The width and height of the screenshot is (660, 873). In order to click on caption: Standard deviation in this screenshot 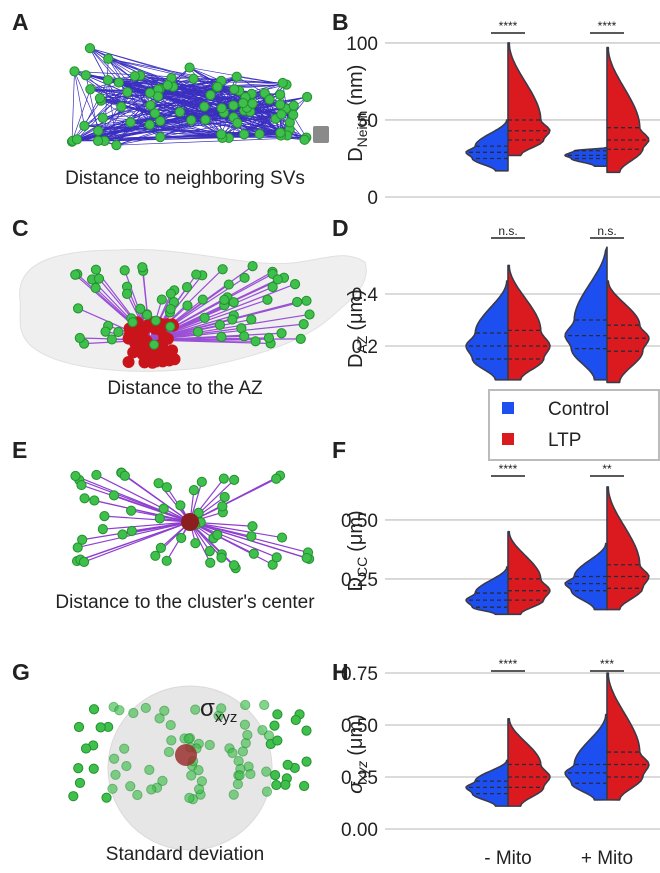, I will do `click(185, 854)`.